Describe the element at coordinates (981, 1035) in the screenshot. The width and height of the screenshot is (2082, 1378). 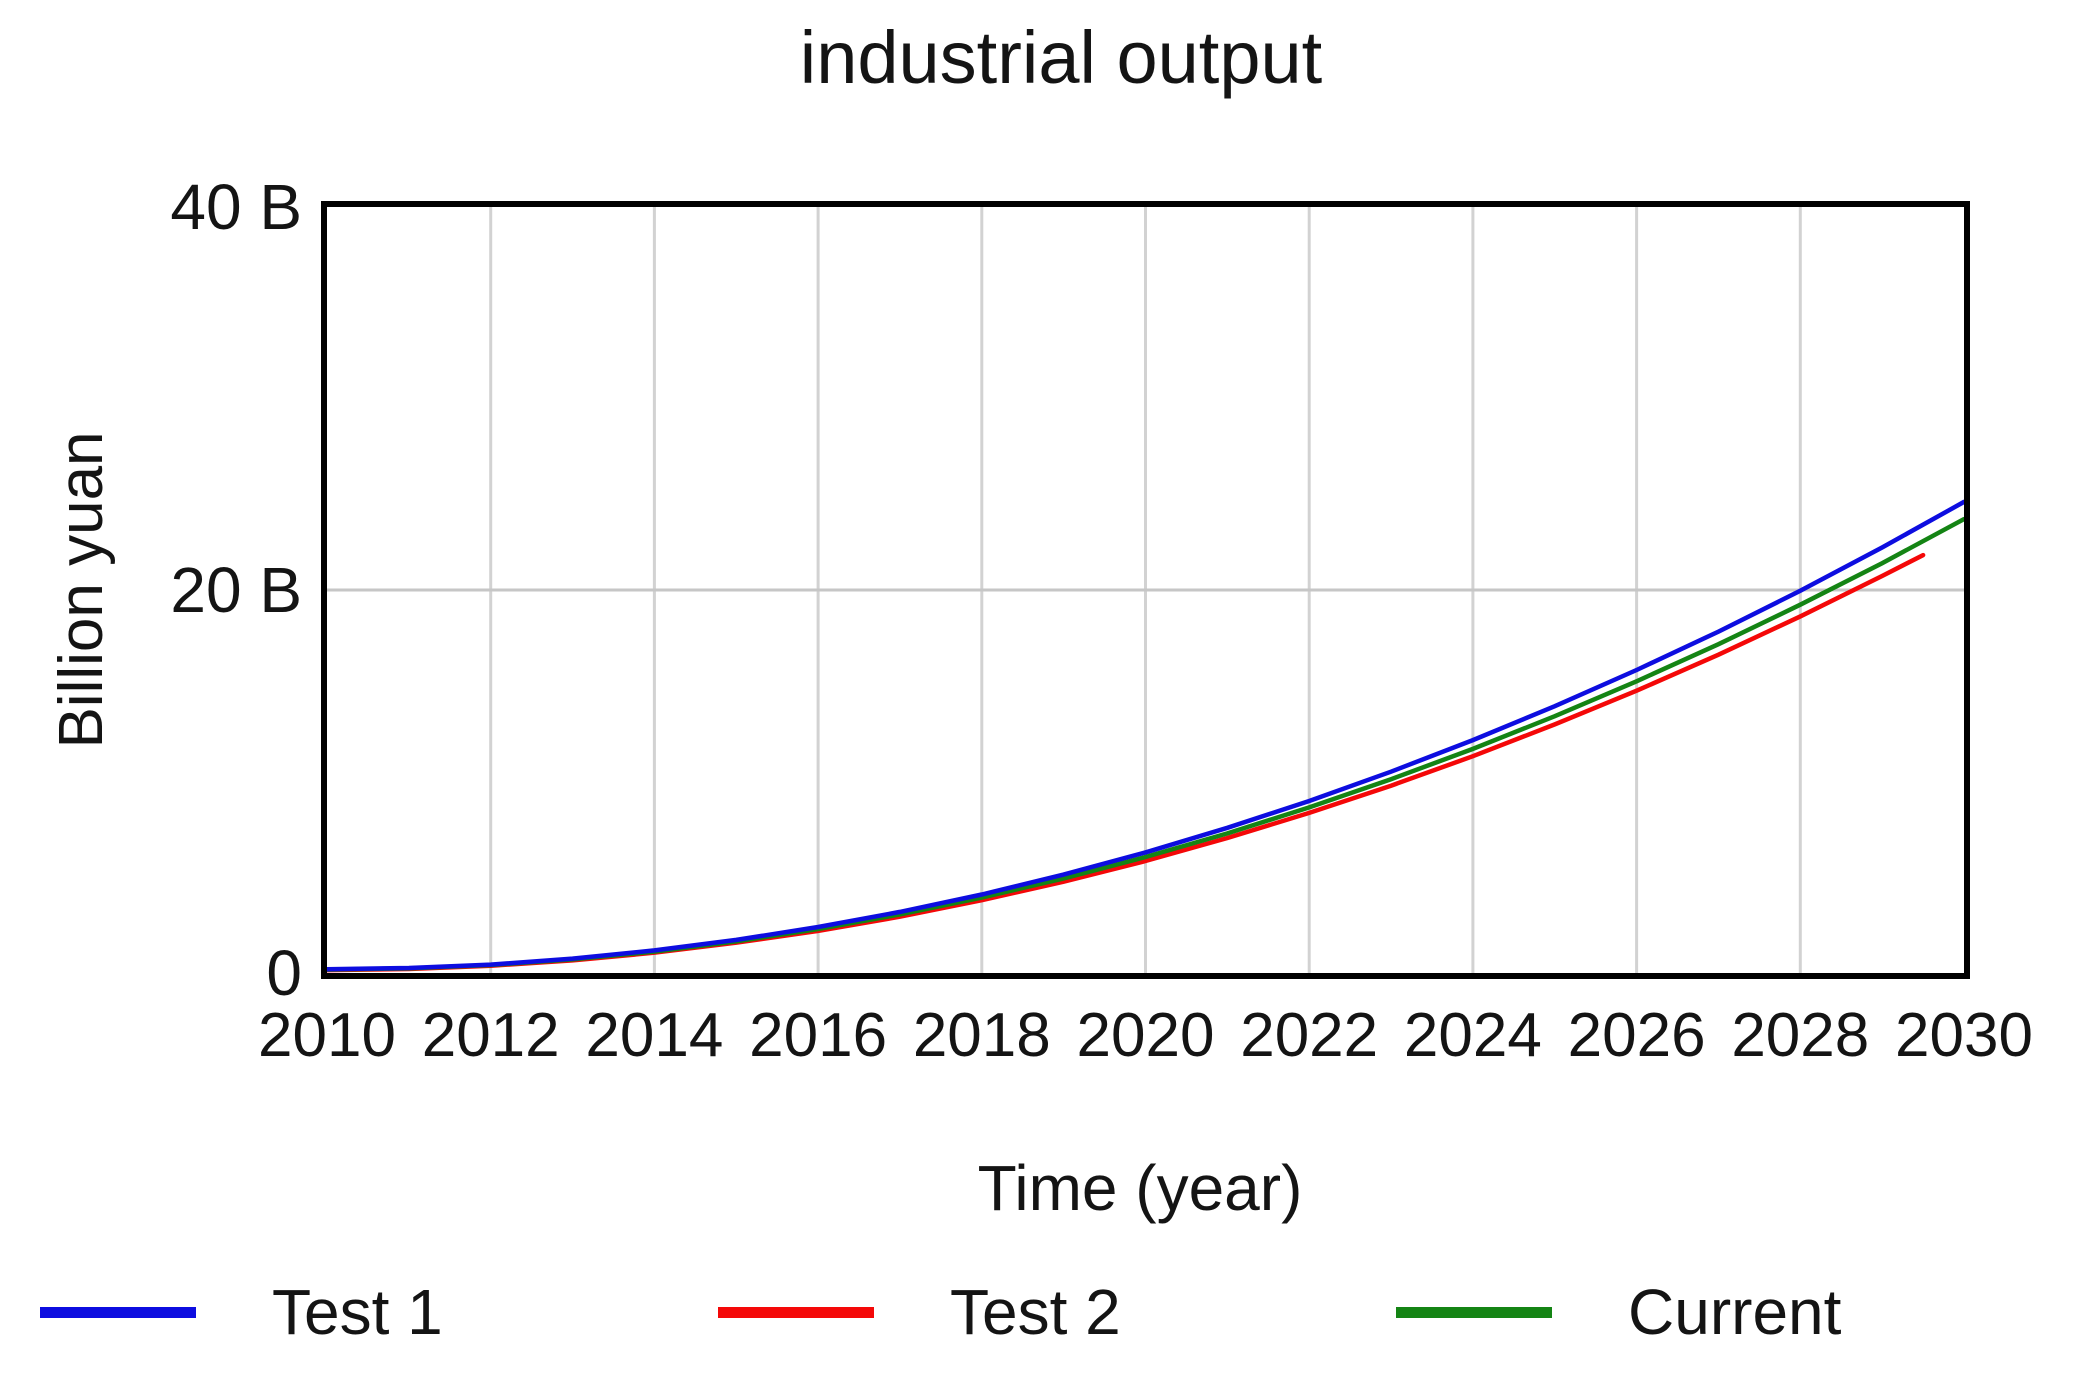
I see `x-tick-label: 2018` at that location.